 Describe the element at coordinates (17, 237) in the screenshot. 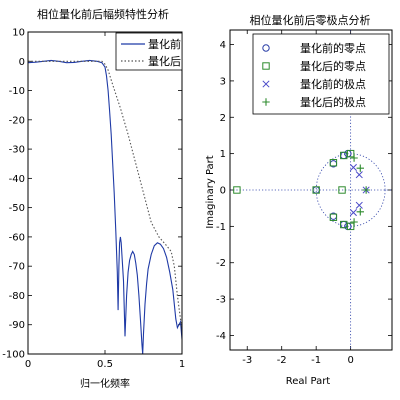

I see `y-tick-label: -60` at that location.